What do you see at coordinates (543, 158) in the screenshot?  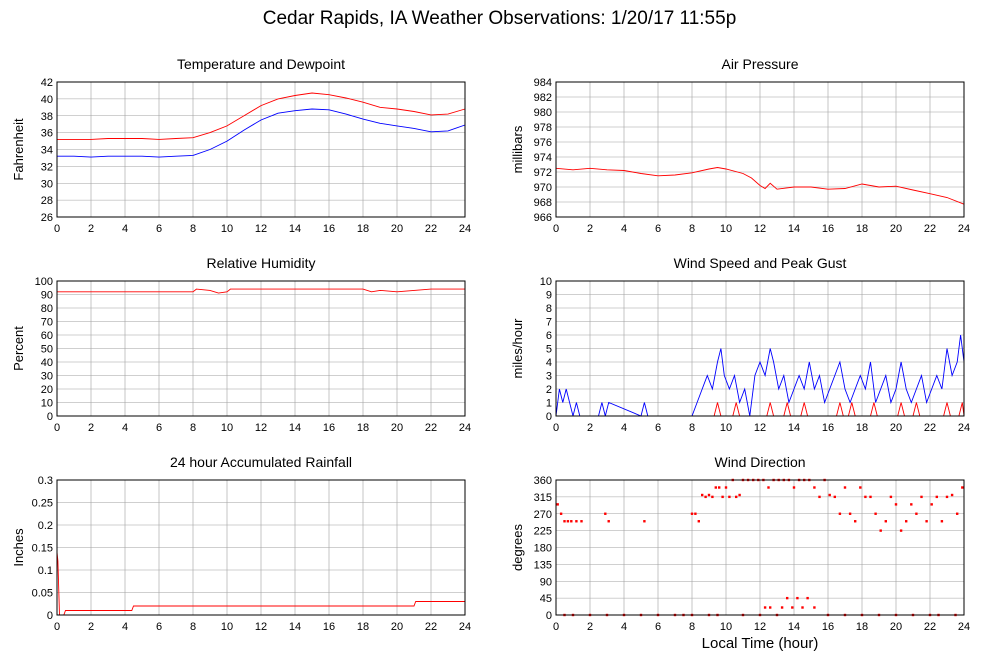 I see `y-tick-label: 974` at bounding box center [543, 158].